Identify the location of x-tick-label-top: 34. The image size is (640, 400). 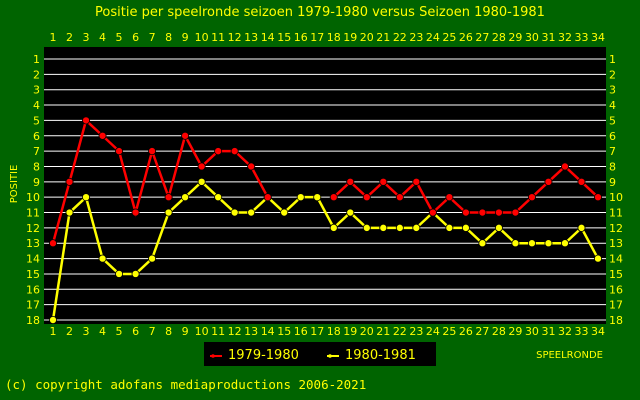
(598, 37).